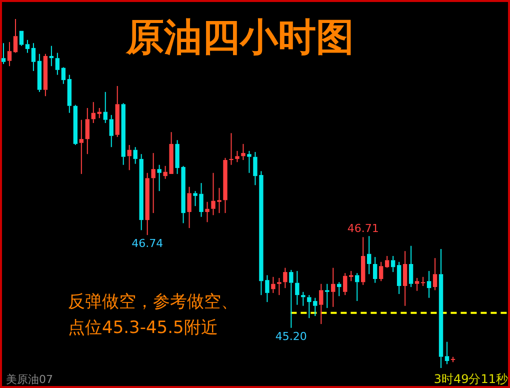 This screenshot has height=388, width=510. Describe the element at coordinates (153, 302) in the screenshot. I see `annotation: 反弹做空，参考做空、` at that location.